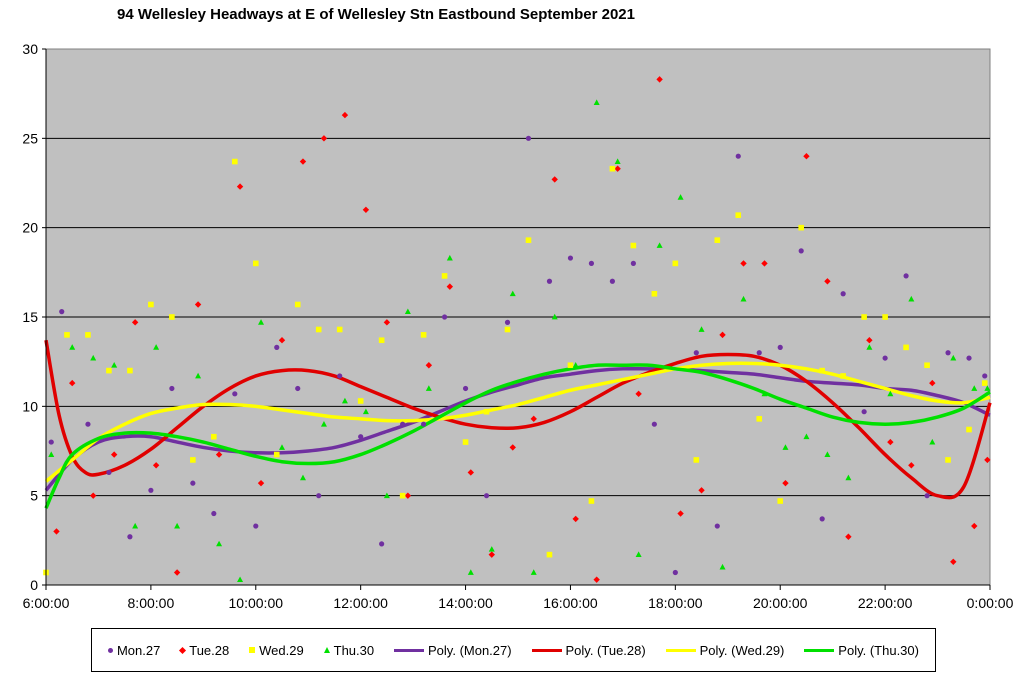  What do you see at coordinates (675, 603) in the screenshot?
I see `x-tick-label: 18:00:00` at bounding box center [675, 603].